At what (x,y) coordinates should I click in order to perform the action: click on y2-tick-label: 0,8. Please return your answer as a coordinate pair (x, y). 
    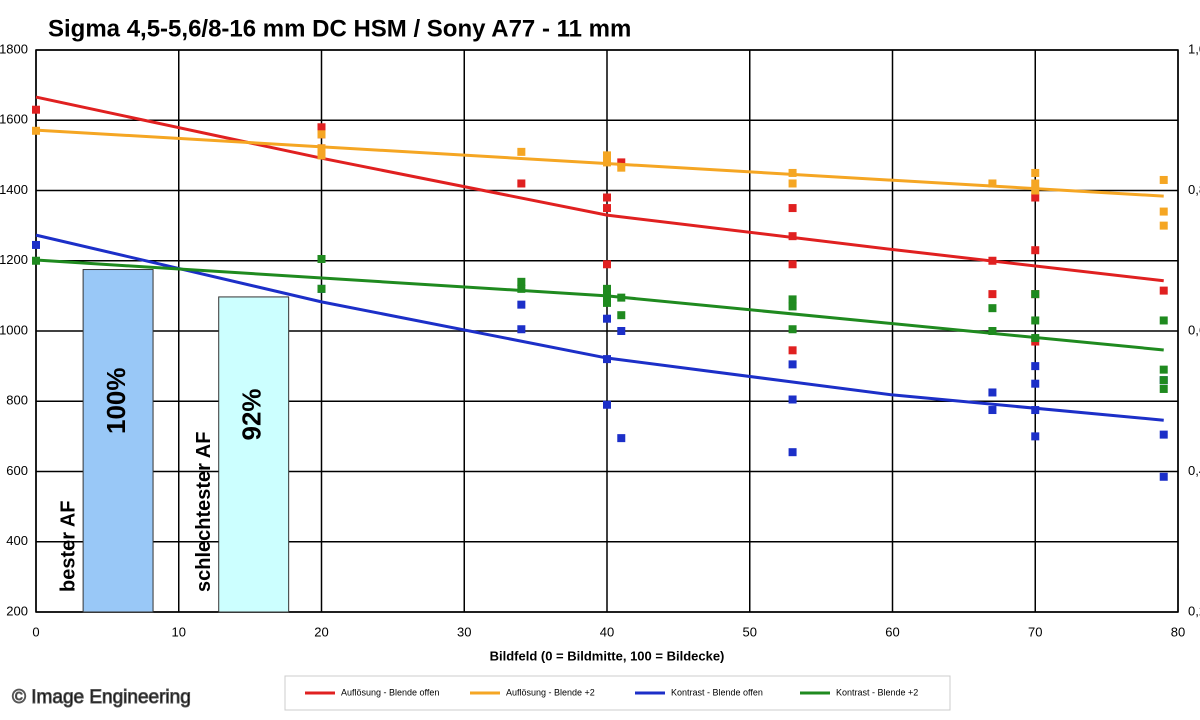
    Looking at the image, I should click on (1194, 189).